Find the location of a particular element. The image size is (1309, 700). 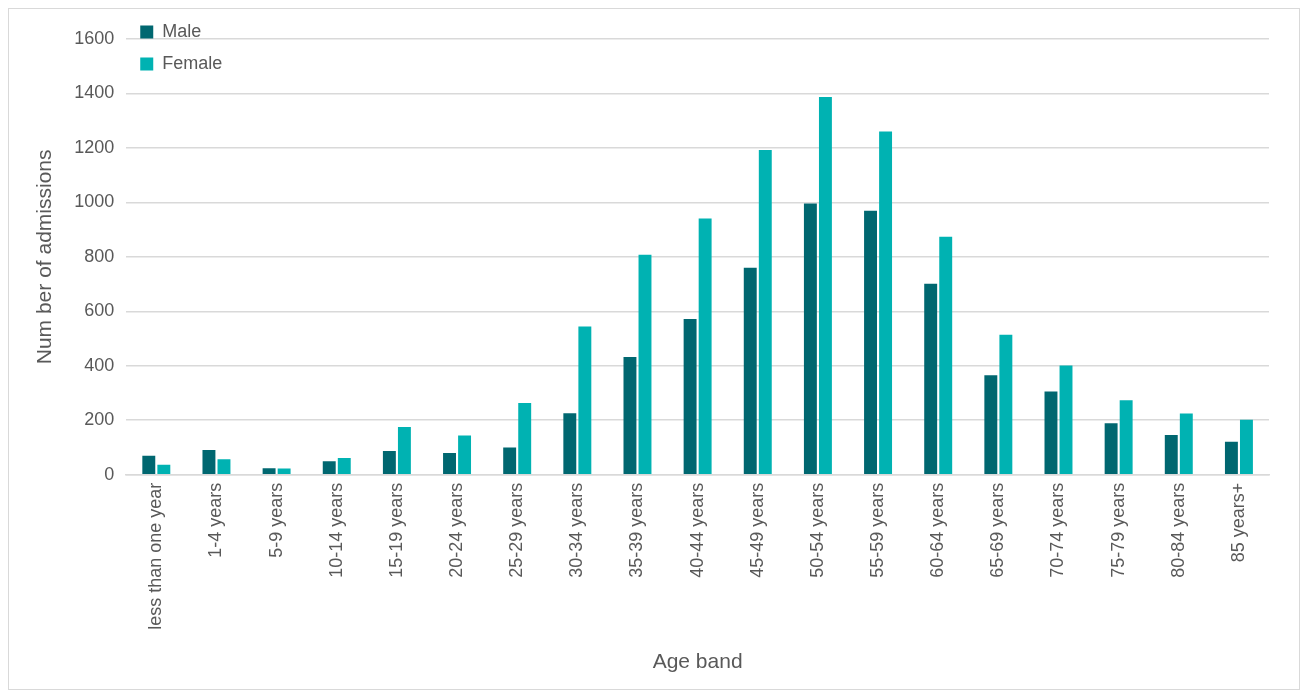

x-tick-label: 70-74 years is located at coordinates (1057, 530).